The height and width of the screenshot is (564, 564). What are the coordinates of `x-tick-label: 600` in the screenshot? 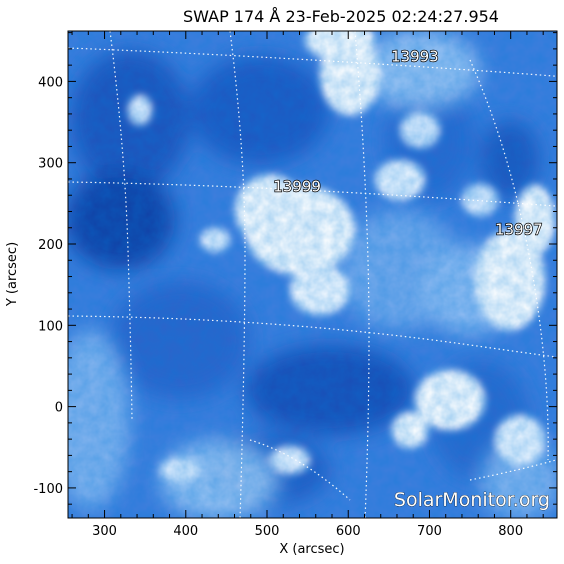 It's located at (348, 531).